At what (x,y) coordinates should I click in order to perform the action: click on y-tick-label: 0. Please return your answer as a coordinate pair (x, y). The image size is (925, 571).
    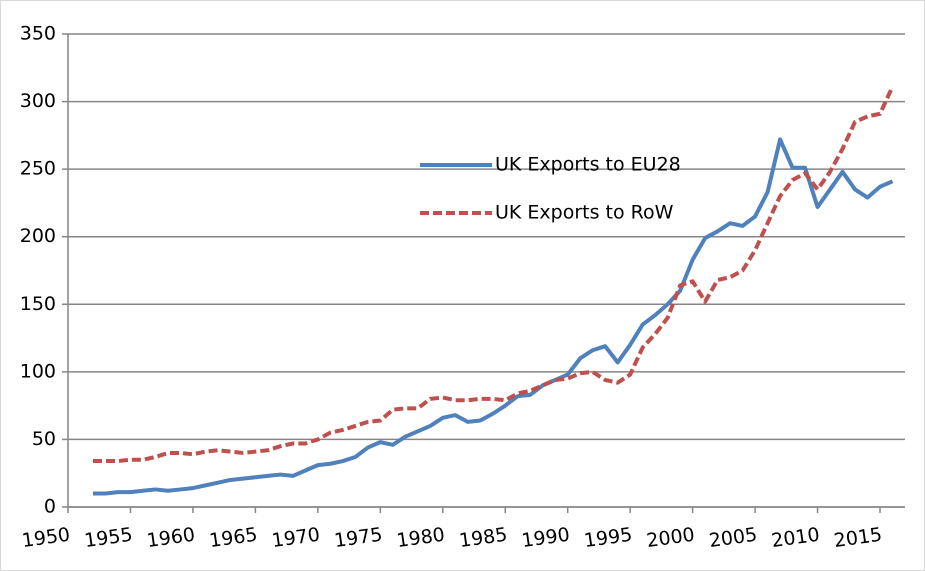
    Looking at the image, I should click on (50, 507).